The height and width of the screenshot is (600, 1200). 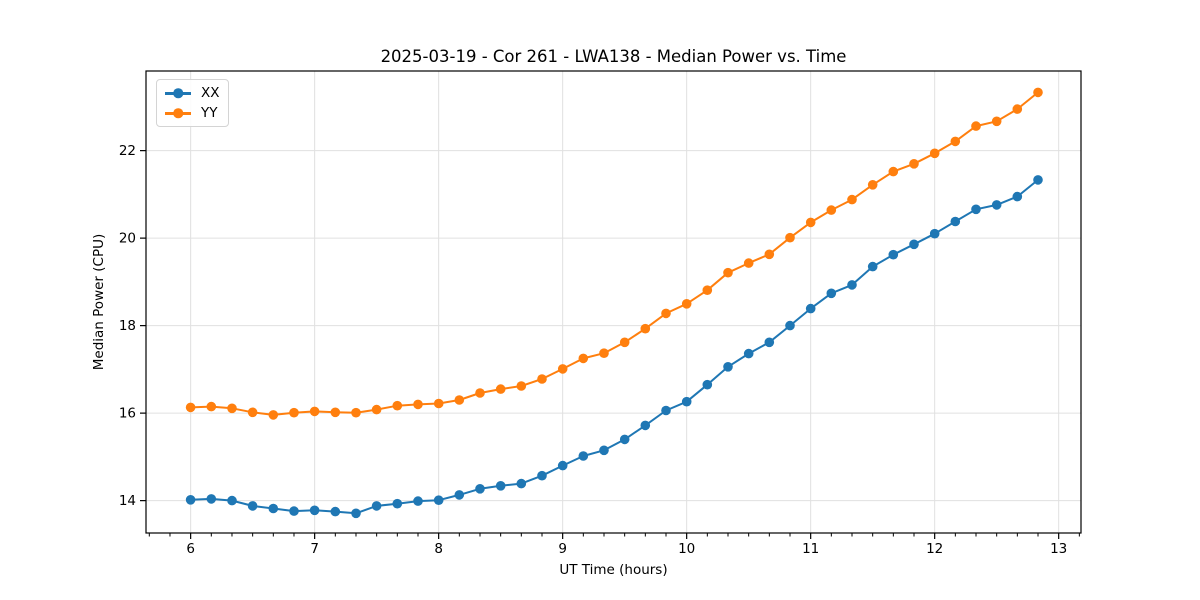 What do you see at coordinates (613, 570) in the screenshot?
I see `x-axis-label: UT Time (hours)` at bounding box center [613, 570].